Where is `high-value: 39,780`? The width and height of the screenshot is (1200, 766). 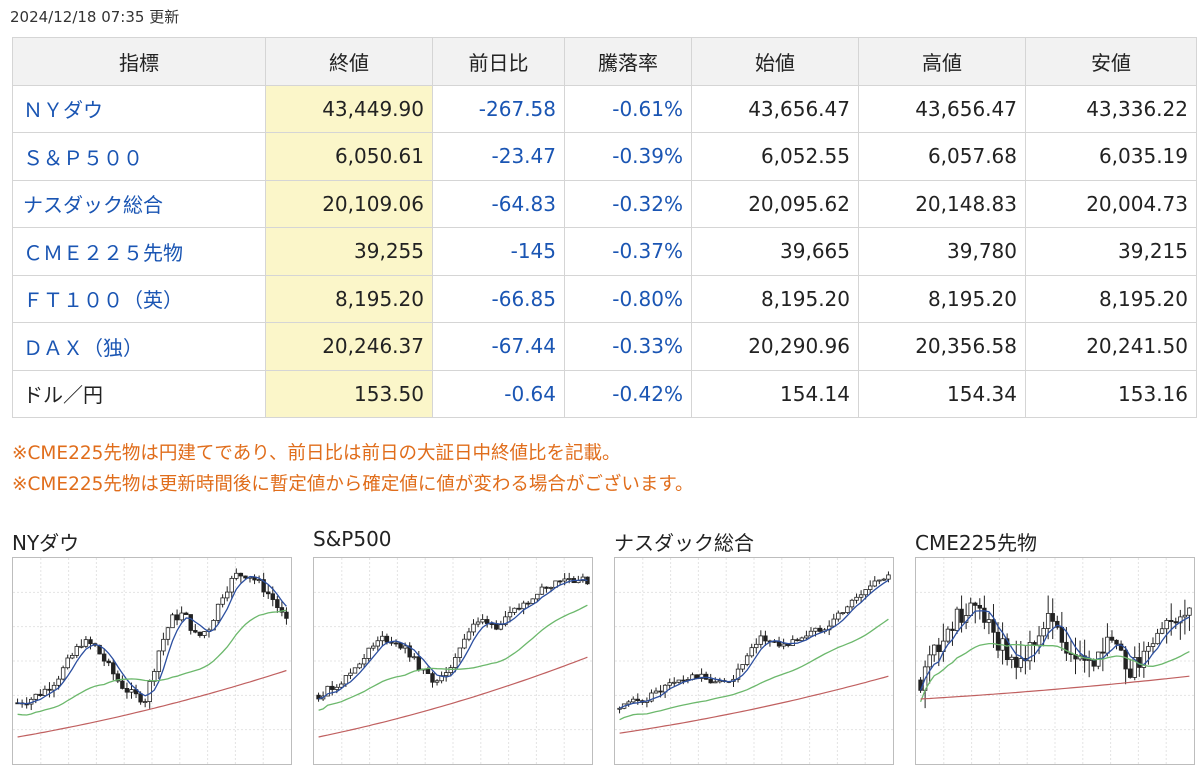
high-value: 39,780 is located at coordinates (942, 251).